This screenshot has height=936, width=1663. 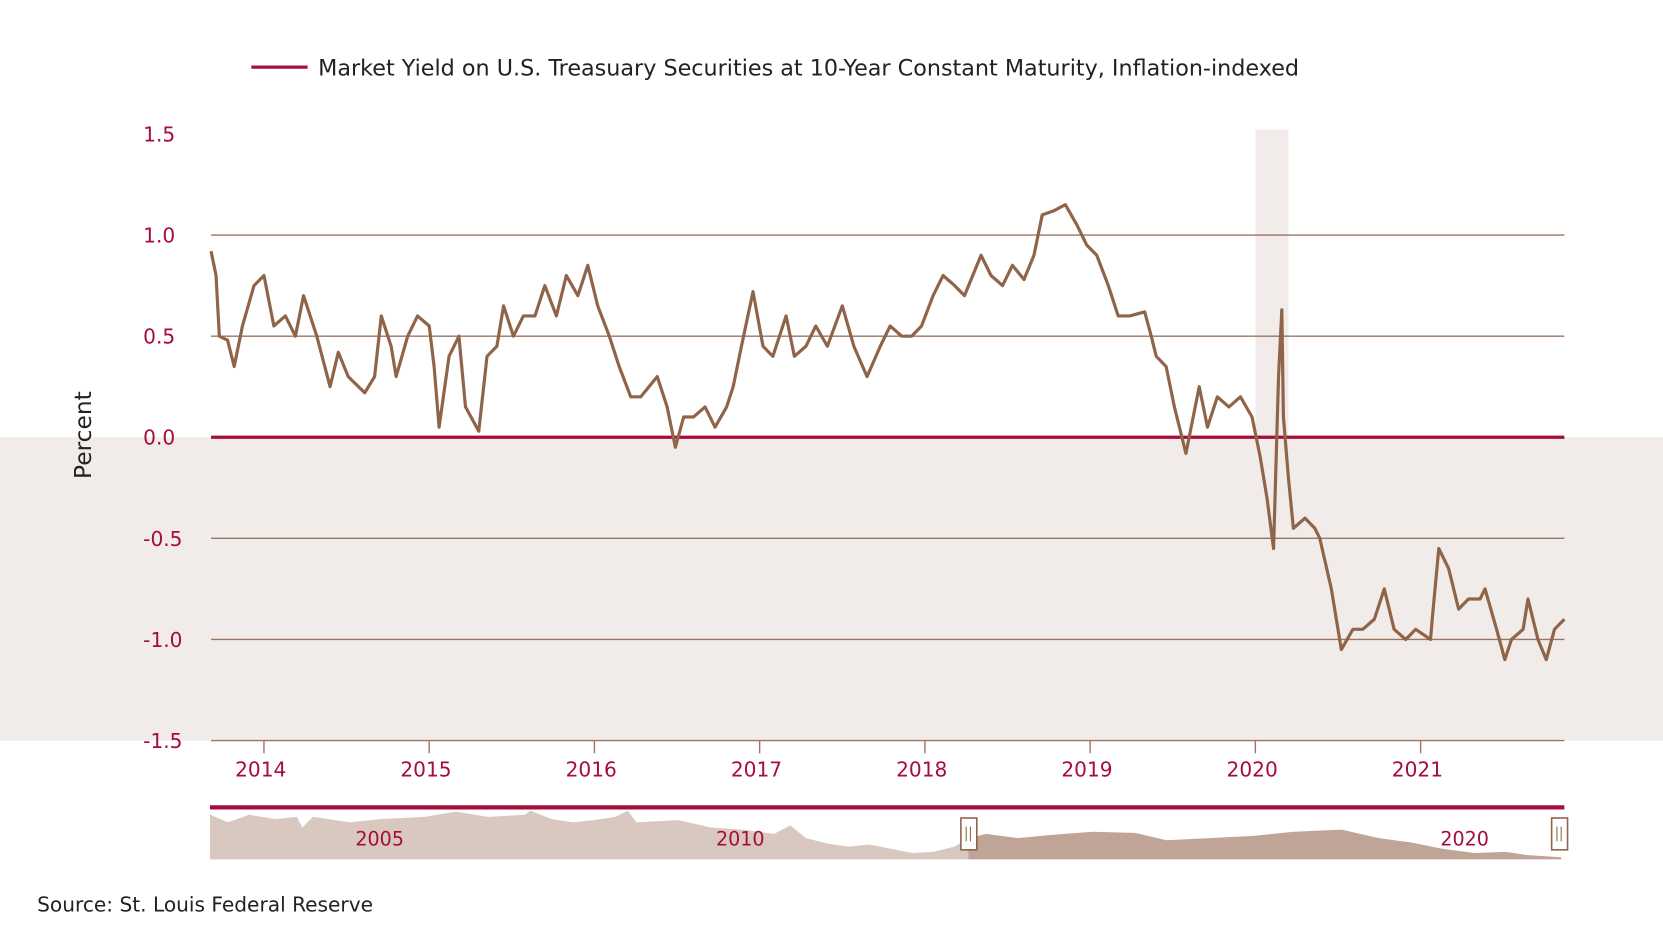 What do you see at coordinates (162, 640) in the screenshot?
I see `y-tick-label: -1.0` at bounding box center [162, 640].